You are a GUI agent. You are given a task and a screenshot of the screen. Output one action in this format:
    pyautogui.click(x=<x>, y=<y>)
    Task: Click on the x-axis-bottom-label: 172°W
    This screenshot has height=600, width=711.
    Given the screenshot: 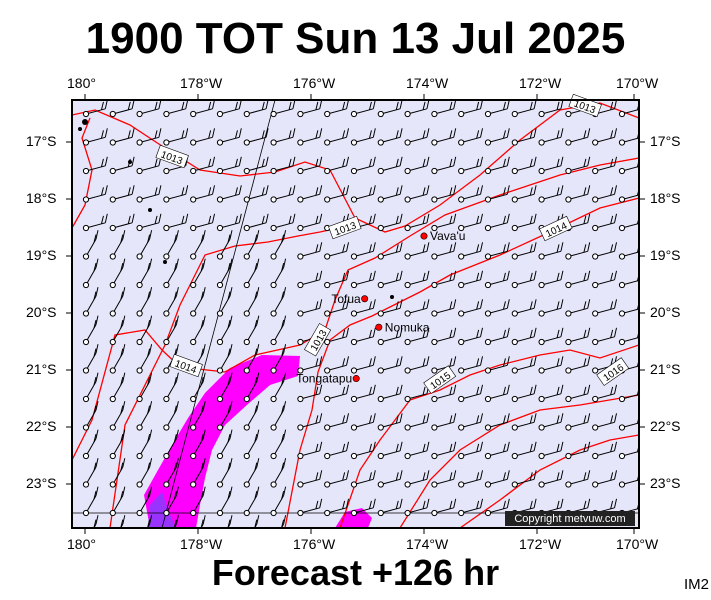 What is the action you would take?
    pyautogui.click(x=540, y=544)
    